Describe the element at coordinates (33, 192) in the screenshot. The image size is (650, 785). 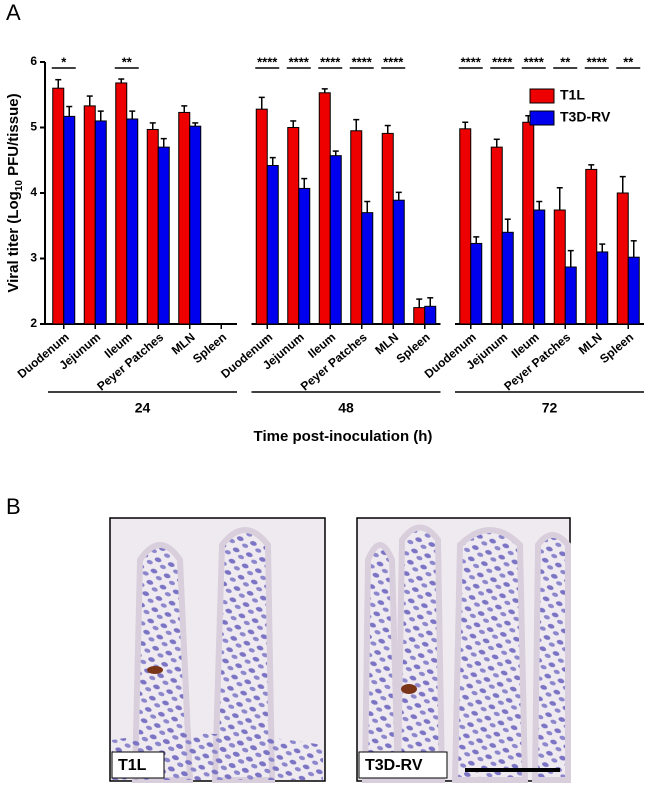
I see `y-tick-label: 4` at that location.